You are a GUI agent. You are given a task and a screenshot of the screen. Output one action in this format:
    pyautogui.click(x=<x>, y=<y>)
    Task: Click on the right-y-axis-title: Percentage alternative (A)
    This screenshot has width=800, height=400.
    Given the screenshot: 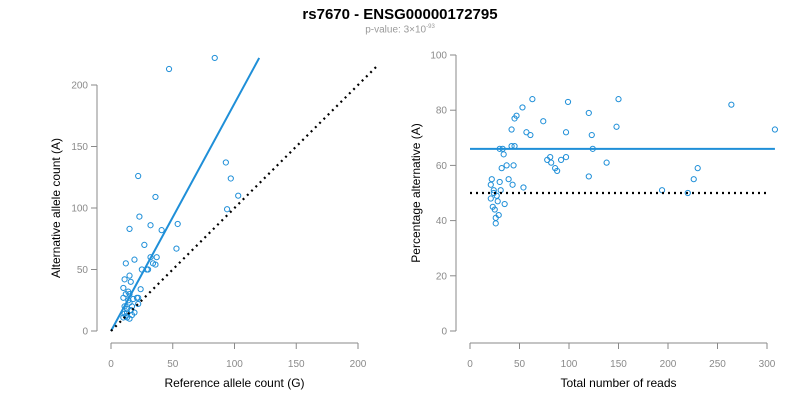 What is the action you would take?
    pyautogui.click(x=416, y=192)
    